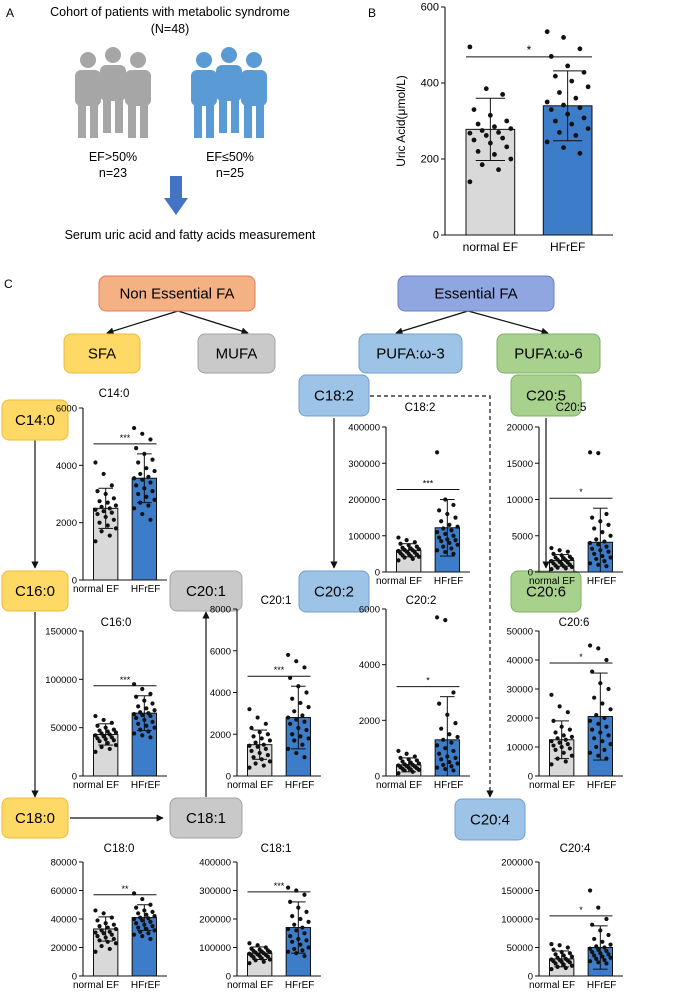  What do you see at coordinates (571, 408) in the screenshot?
I see `chart-title: C20:5` at bounding box center [571, 408].